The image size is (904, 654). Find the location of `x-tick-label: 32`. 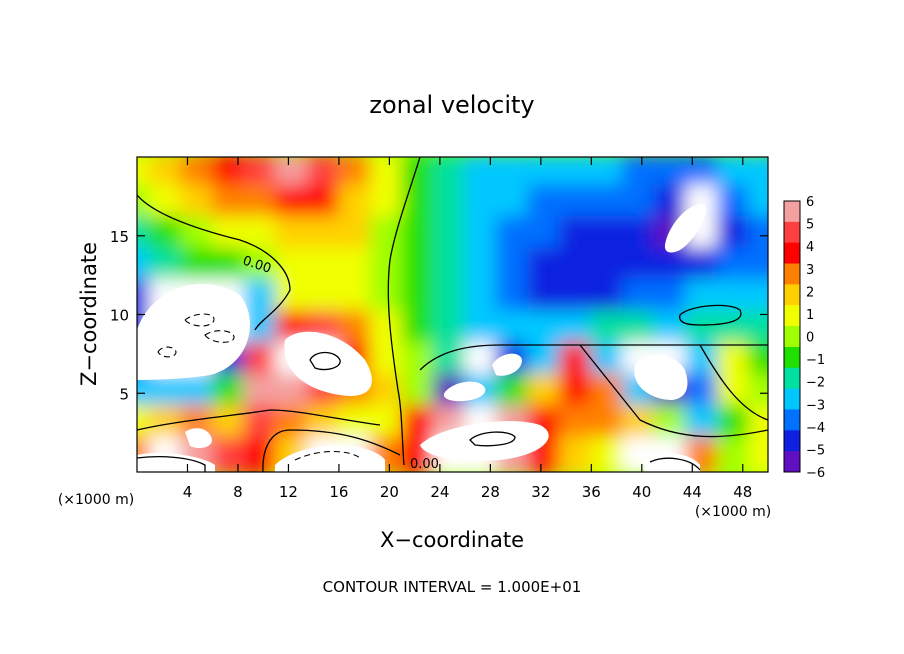

x-tick-label: 32 is located at coordinates (540, 492).